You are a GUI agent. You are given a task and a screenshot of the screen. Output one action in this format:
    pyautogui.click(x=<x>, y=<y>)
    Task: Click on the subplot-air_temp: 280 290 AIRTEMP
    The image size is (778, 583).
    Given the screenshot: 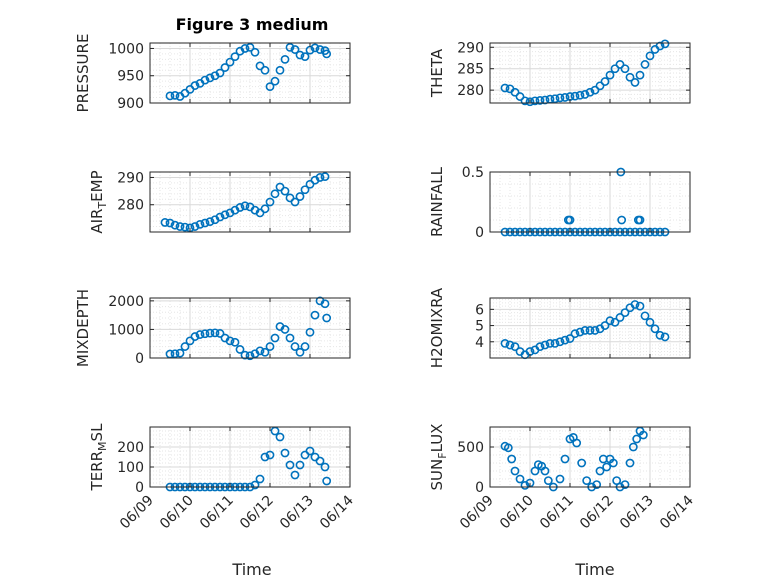 What is the action you would take?
    pyautogui.click(x=219, y=202)
    